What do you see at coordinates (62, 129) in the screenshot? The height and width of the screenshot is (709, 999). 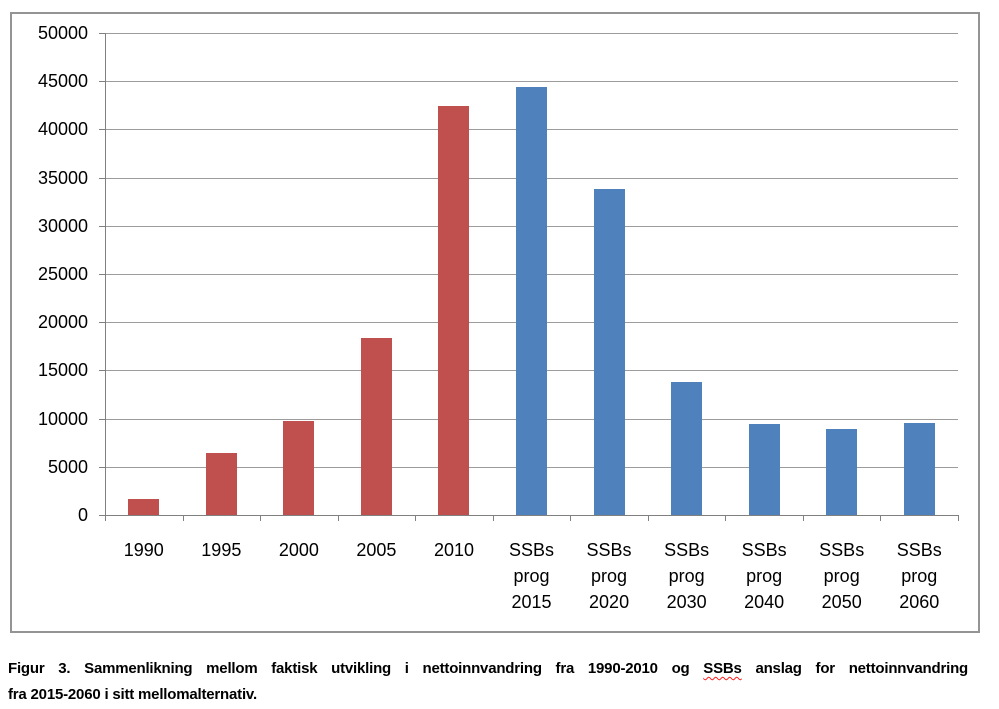 I see `y-tick-label-40000: 40000` at bounding box center [62, 129].